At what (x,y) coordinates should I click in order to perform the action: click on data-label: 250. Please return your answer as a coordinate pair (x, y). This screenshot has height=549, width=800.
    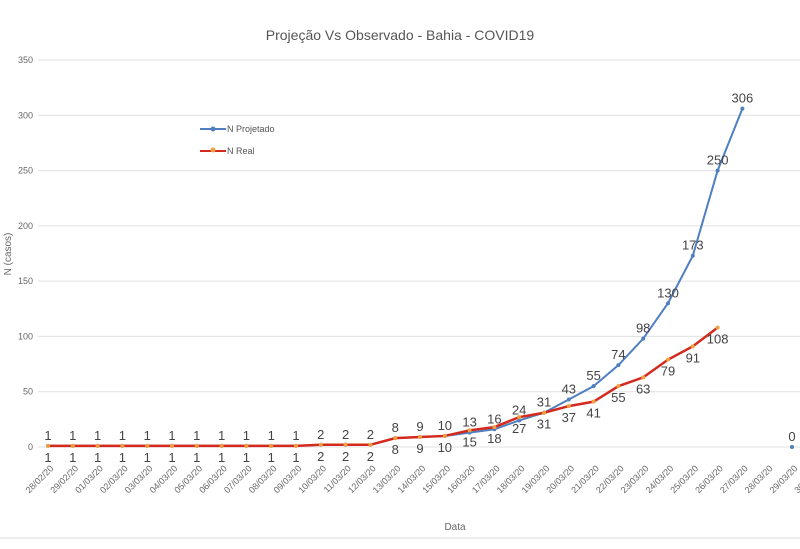
    Looking at the image, I should click on (718, 160).